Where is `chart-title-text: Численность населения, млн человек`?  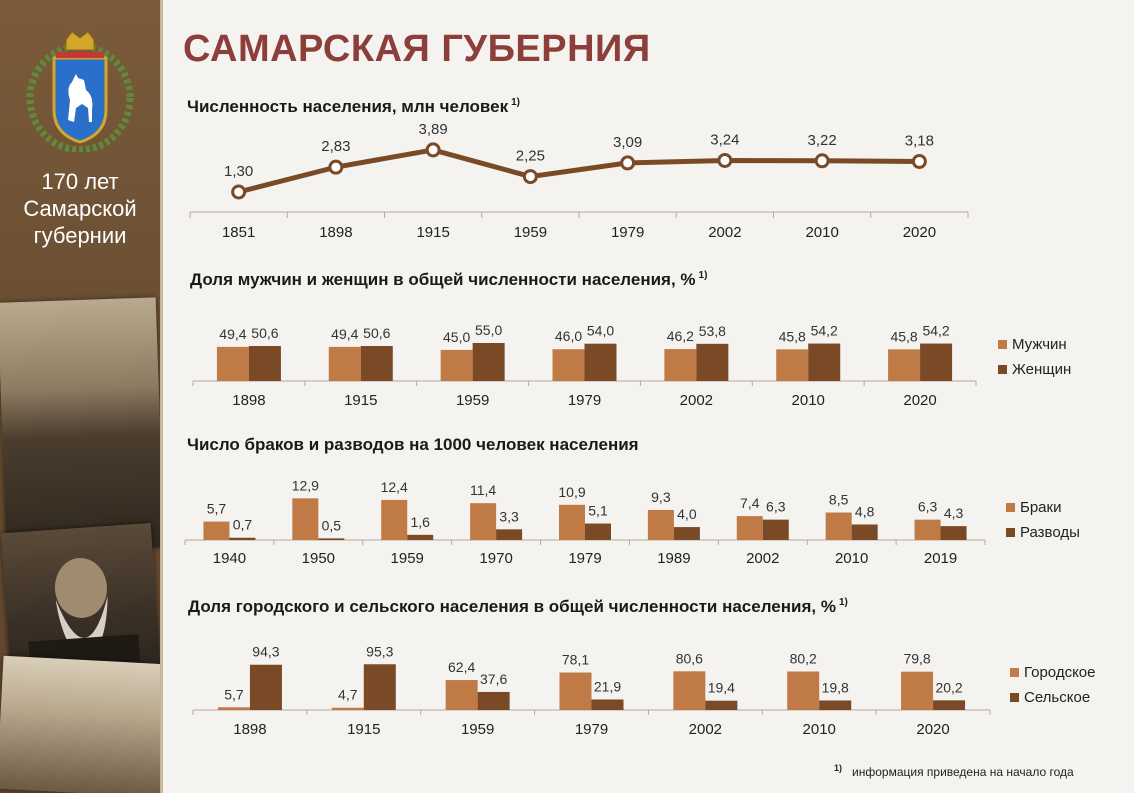
chart-title-text: Численность населения, млн человек is located at coordinates (348, 106).